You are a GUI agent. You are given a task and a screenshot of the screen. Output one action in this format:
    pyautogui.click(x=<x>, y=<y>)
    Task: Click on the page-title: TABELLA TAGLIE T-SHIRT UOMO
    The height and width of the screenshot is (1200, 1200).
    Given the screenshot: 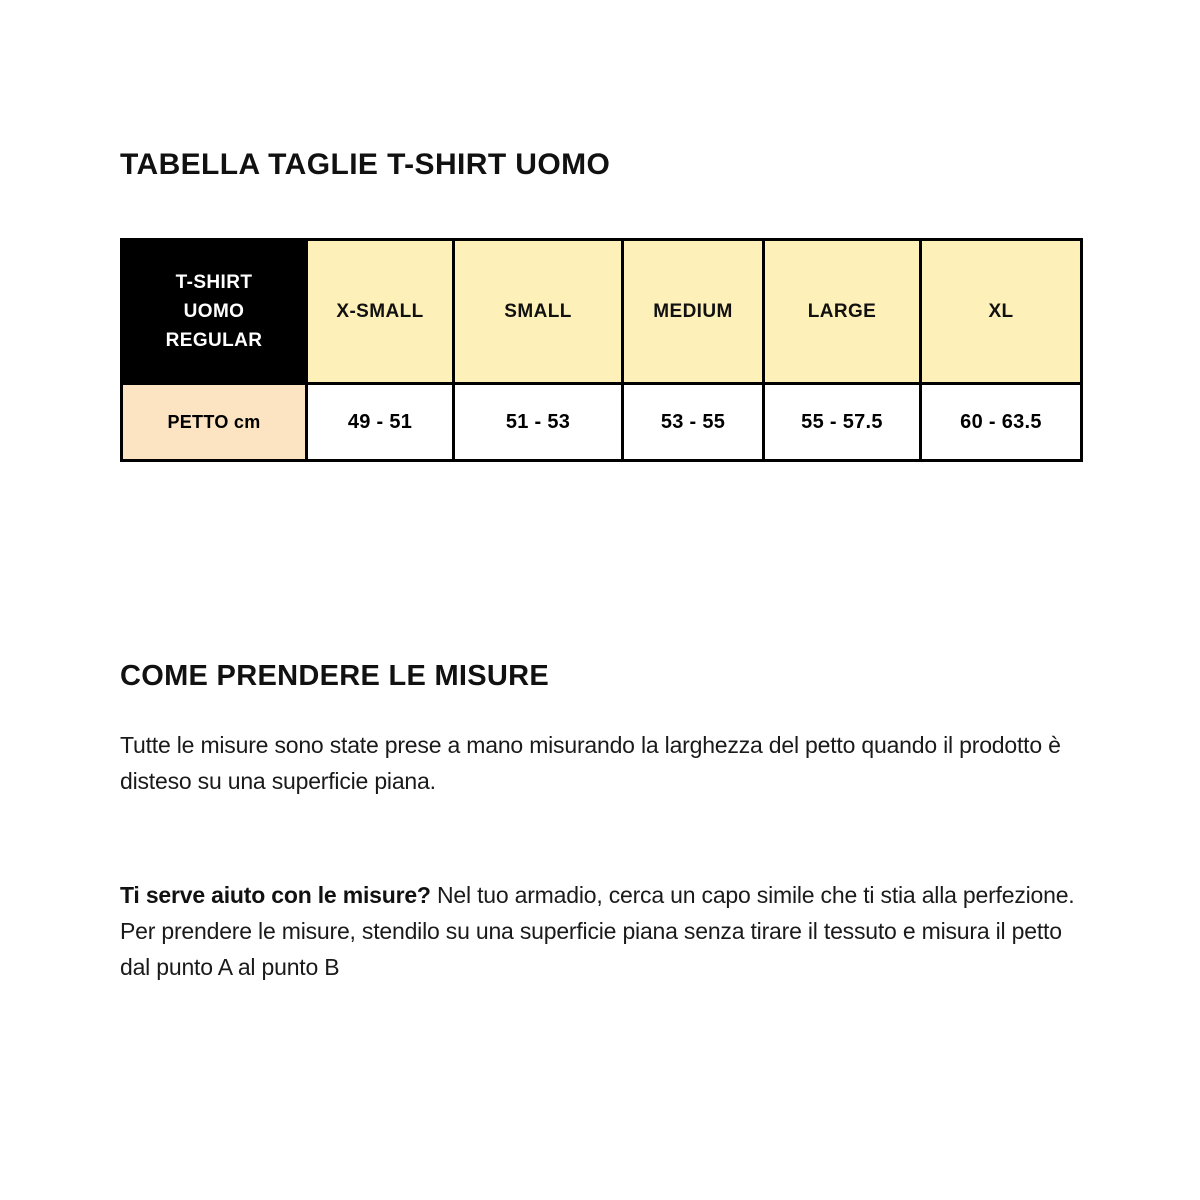 What is the action you would take?
    pyautogui.click(x=365, y=164)
    